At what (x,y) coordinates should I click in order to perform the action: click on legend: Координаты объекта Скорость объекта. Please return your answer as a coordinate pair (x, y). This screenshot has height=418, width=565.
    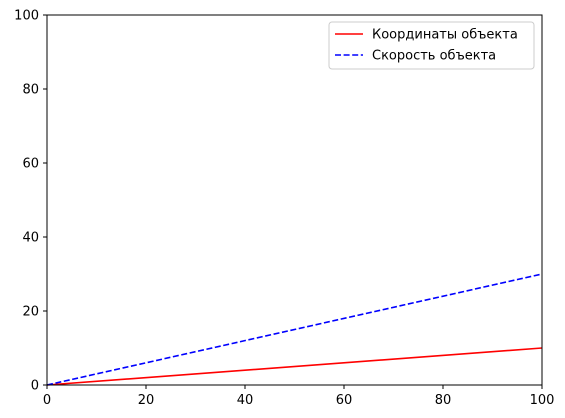
    Looking at the image, I should click on (431, 45).